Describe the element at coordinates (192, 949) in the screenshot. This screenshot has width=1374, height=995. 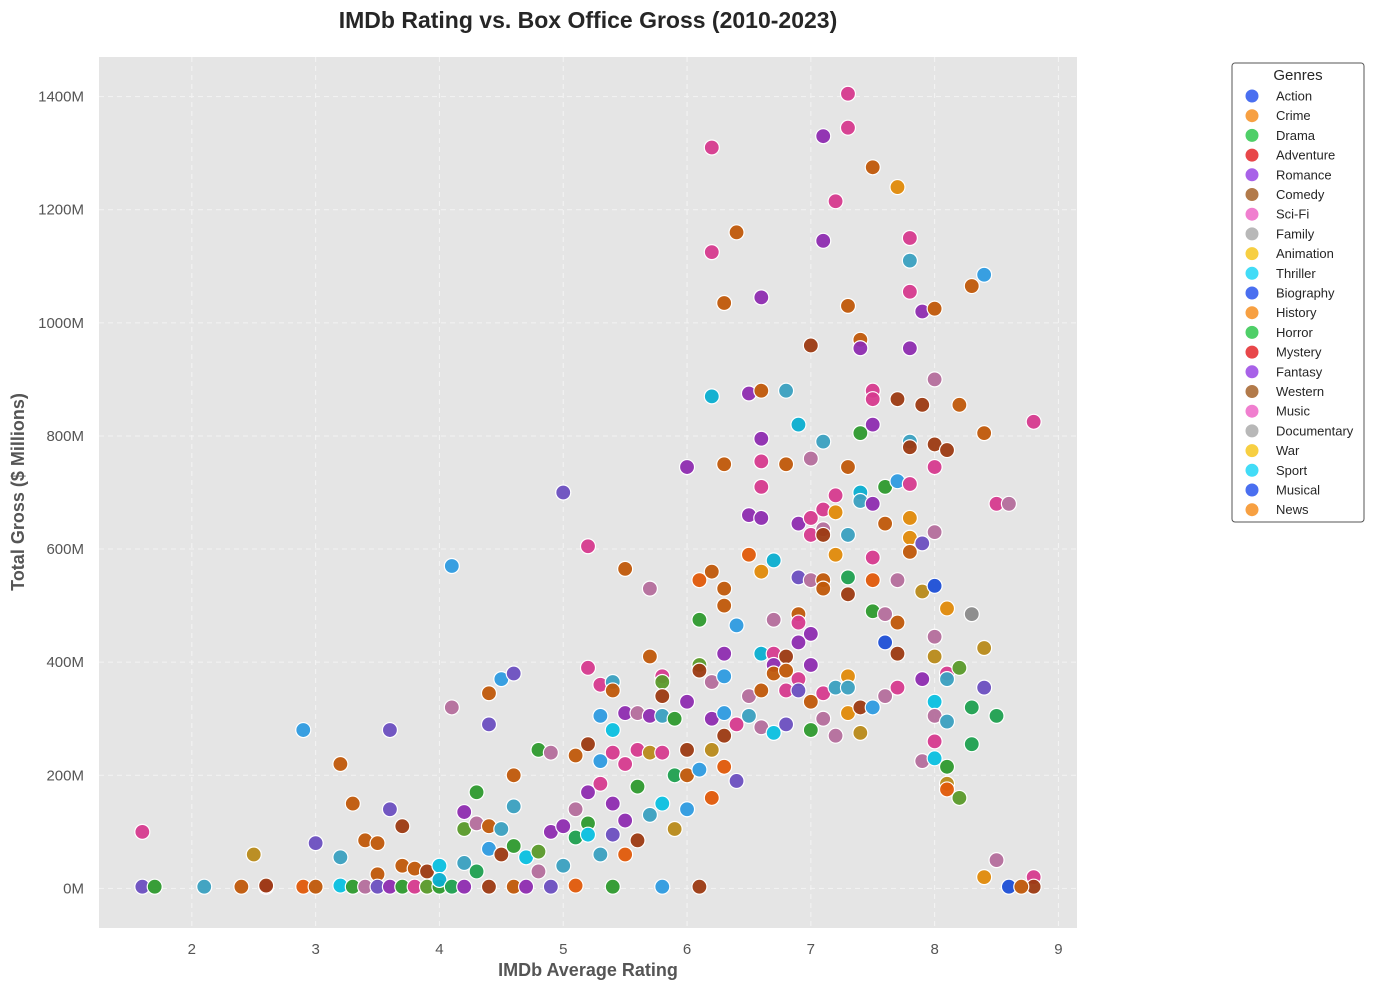
I see `x-tick-label: 2` at that location.